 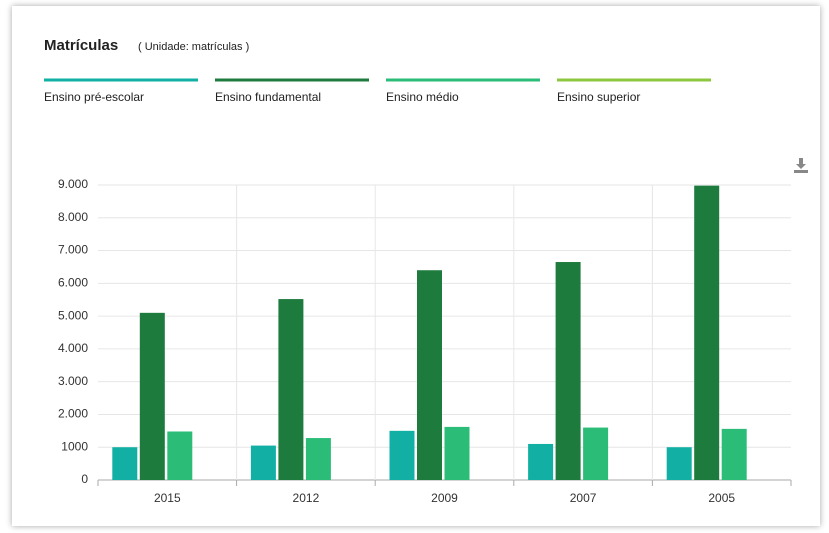 I want to click on y-tick-label: 1000, so click(x=74, y=446).